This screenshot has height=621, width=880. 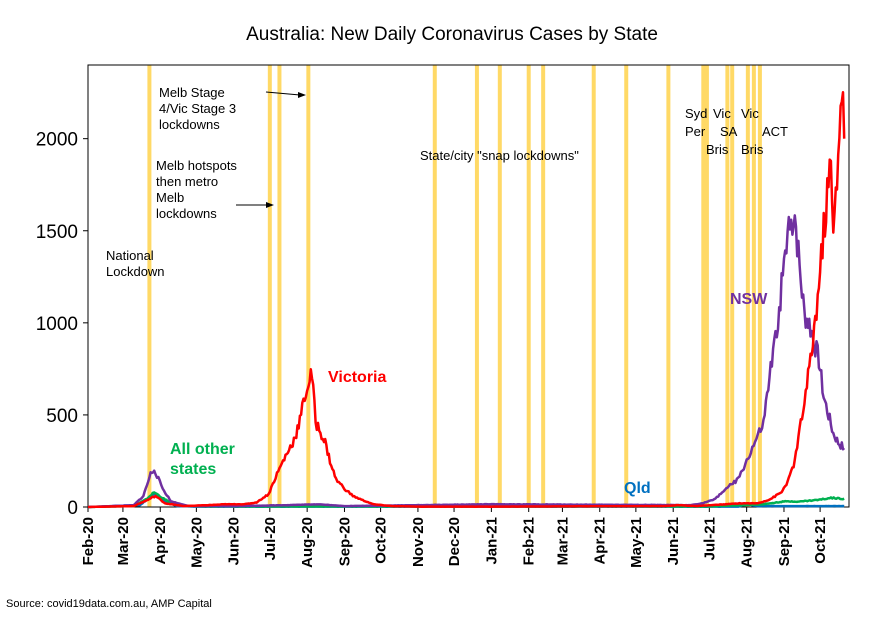 I want to click on x-tick-label-Jun-21: Jun-21, so click(x=673, y=541).